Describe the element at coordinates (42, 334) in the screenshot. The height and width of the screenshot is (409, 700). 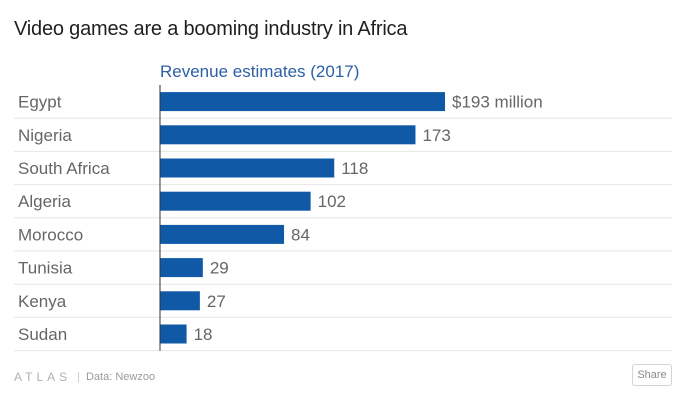
I see `category-label: Sudan` at that location.